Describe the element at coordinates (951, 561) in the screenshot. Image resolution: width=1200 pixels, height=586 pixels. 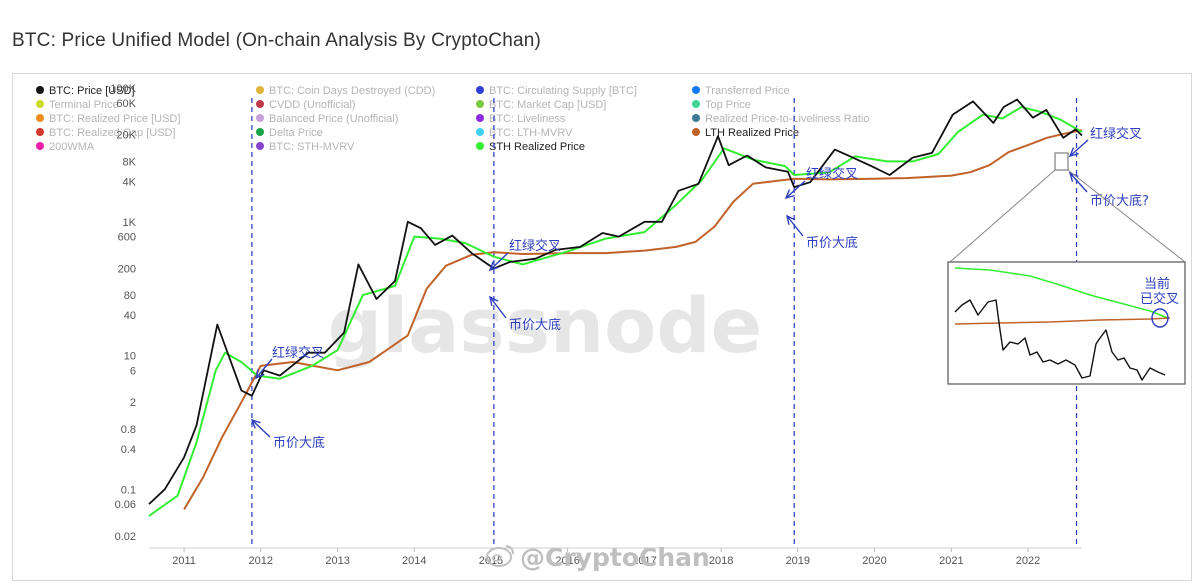
I see `x-tick-label: 2021` at that location.